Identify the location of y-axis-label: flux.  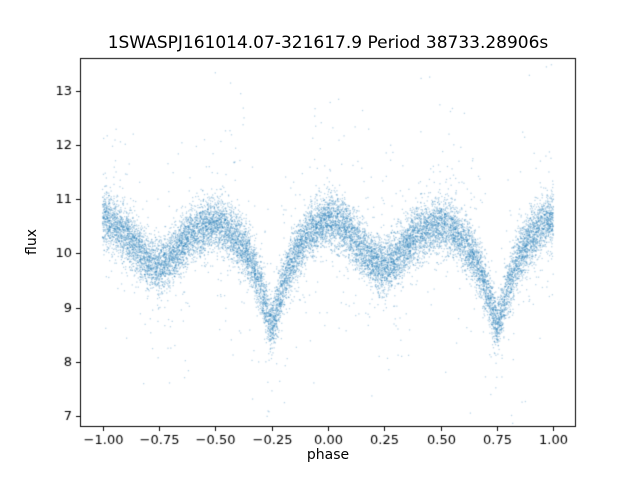
(32, 242).